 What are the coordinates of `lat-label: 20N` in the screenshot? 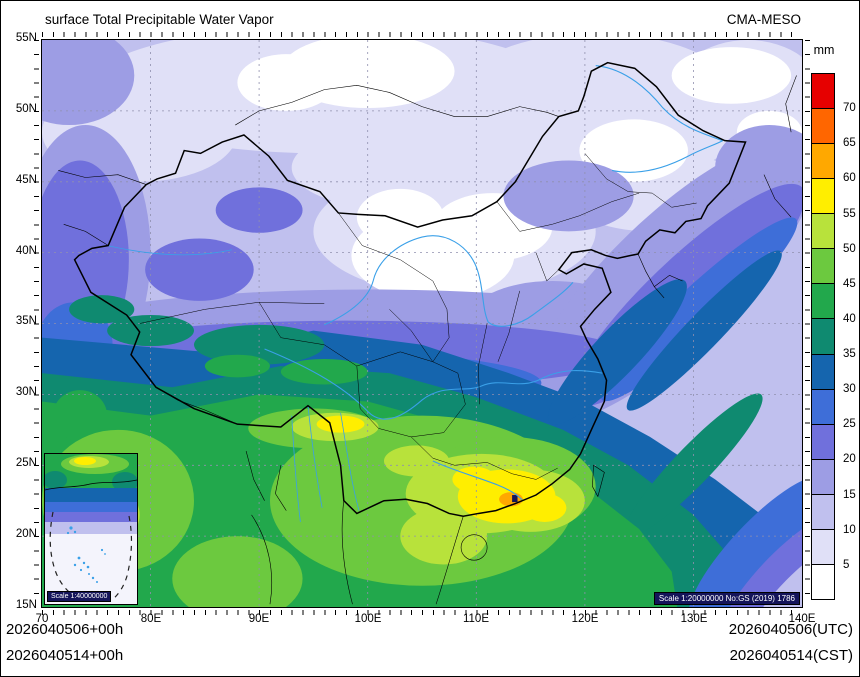 It's located at (26, 534).